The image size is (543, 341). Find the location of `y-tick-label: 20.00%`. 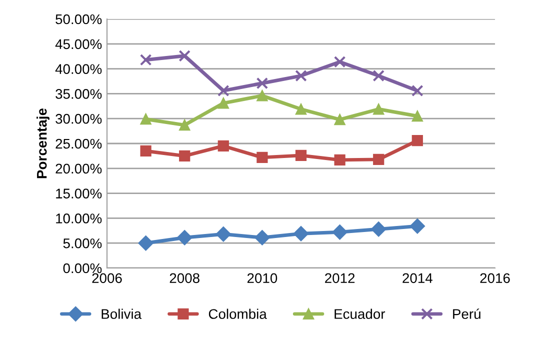

y-tick-label: 20.00% is located at coordinates (79, 169).